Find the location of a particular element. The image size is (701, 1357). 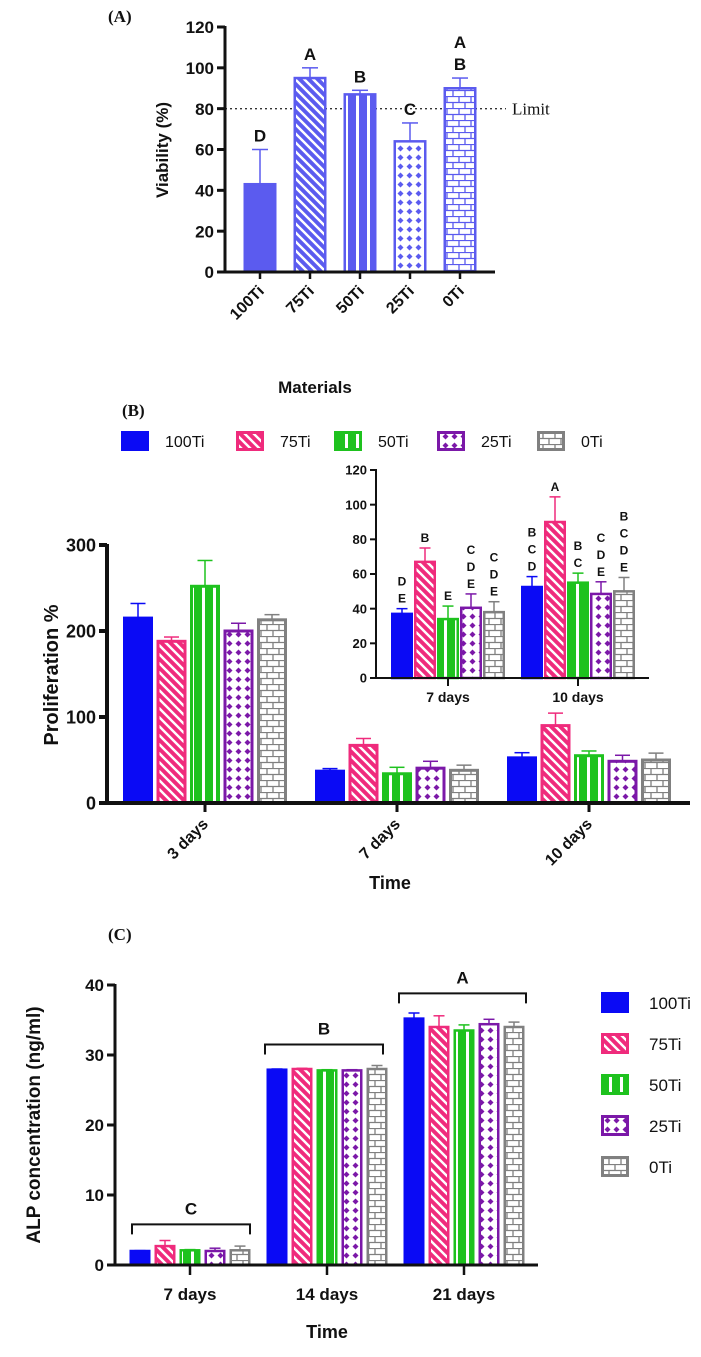

legend-label: 75Ti is located at coordinates (295, 442).